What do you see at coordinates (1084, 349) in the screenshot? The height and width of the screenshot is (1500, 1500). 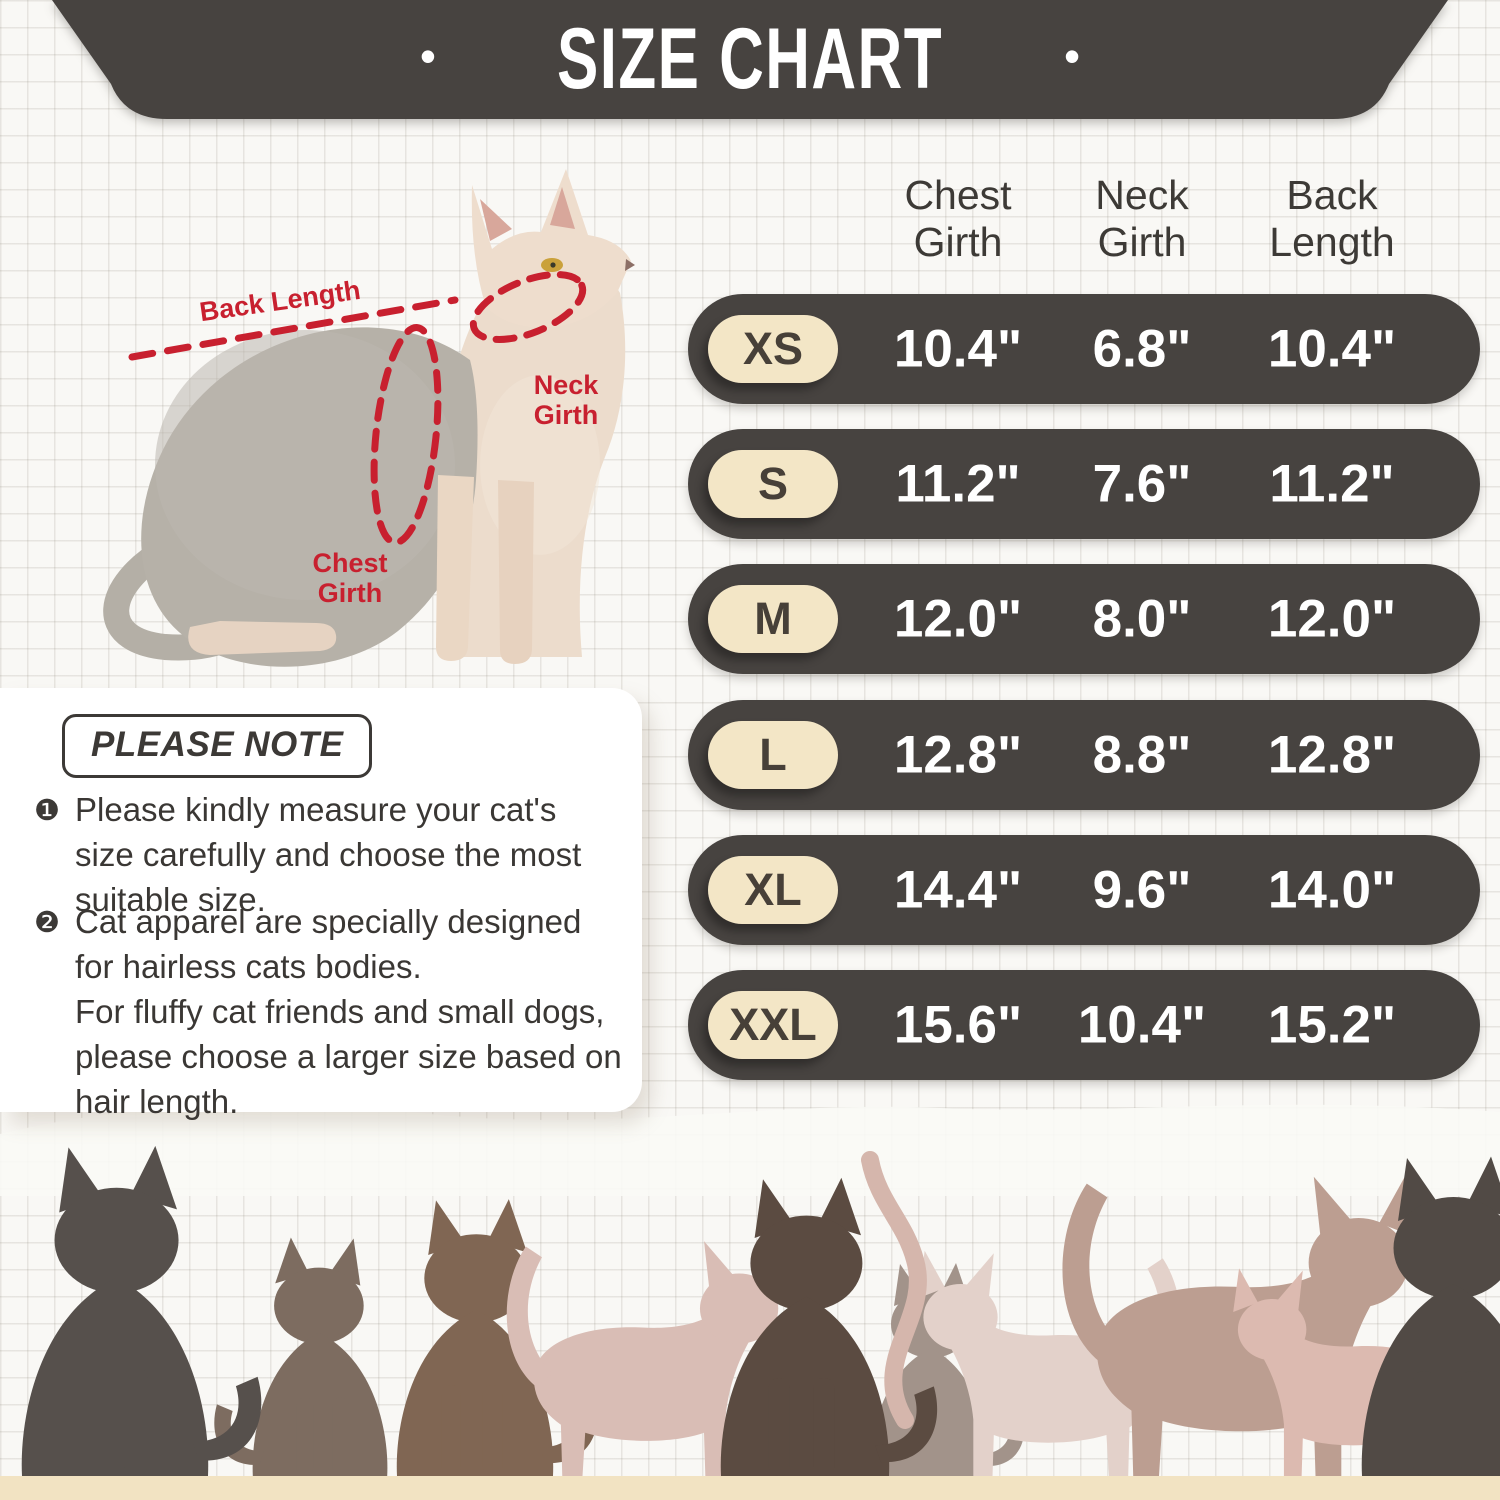 I see `size-row-xs: XS 10.4" 6.8" 10.4"` at bounding box center [1084, 349].